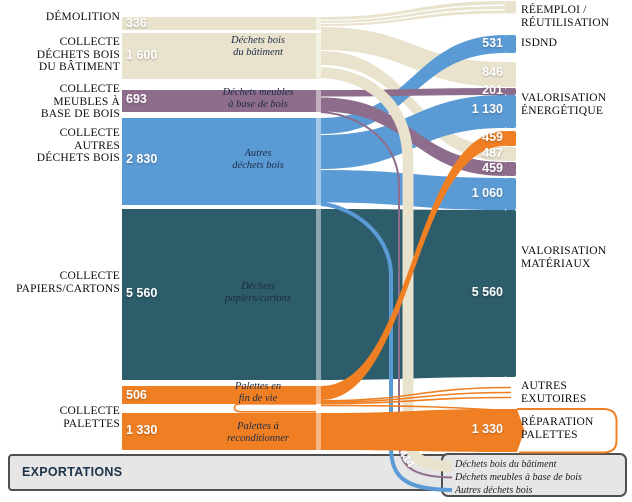 The width and height of the screenshot is (632, 502). I want to click on label-valorisation-materiaux: VALORISATION MATÉRIAUX, so click(564, 257).